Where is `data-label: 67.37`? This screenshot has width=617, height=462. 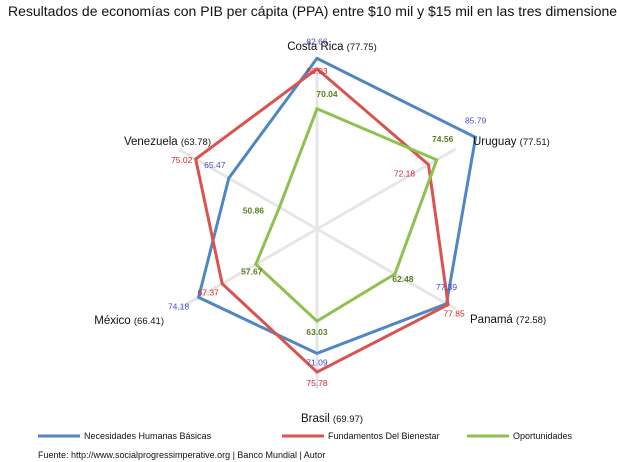
data-label: 67.37 is located at coordinates (209, 293).